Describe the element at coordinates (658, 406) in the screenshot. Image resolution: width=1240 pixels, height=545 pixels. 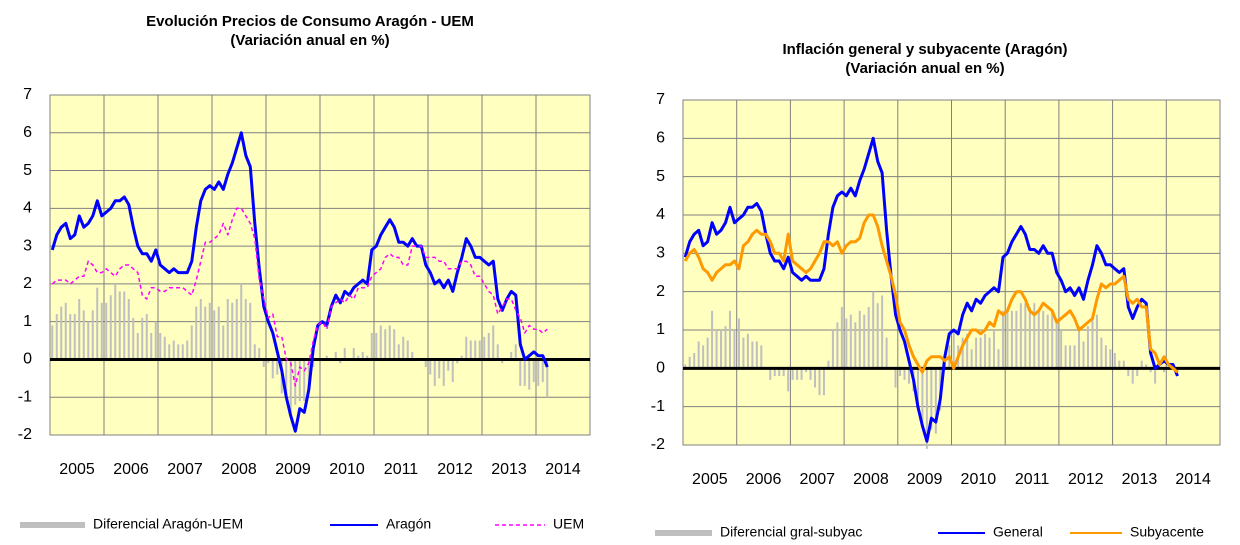
I see `y-tick-label: -1` at that location.